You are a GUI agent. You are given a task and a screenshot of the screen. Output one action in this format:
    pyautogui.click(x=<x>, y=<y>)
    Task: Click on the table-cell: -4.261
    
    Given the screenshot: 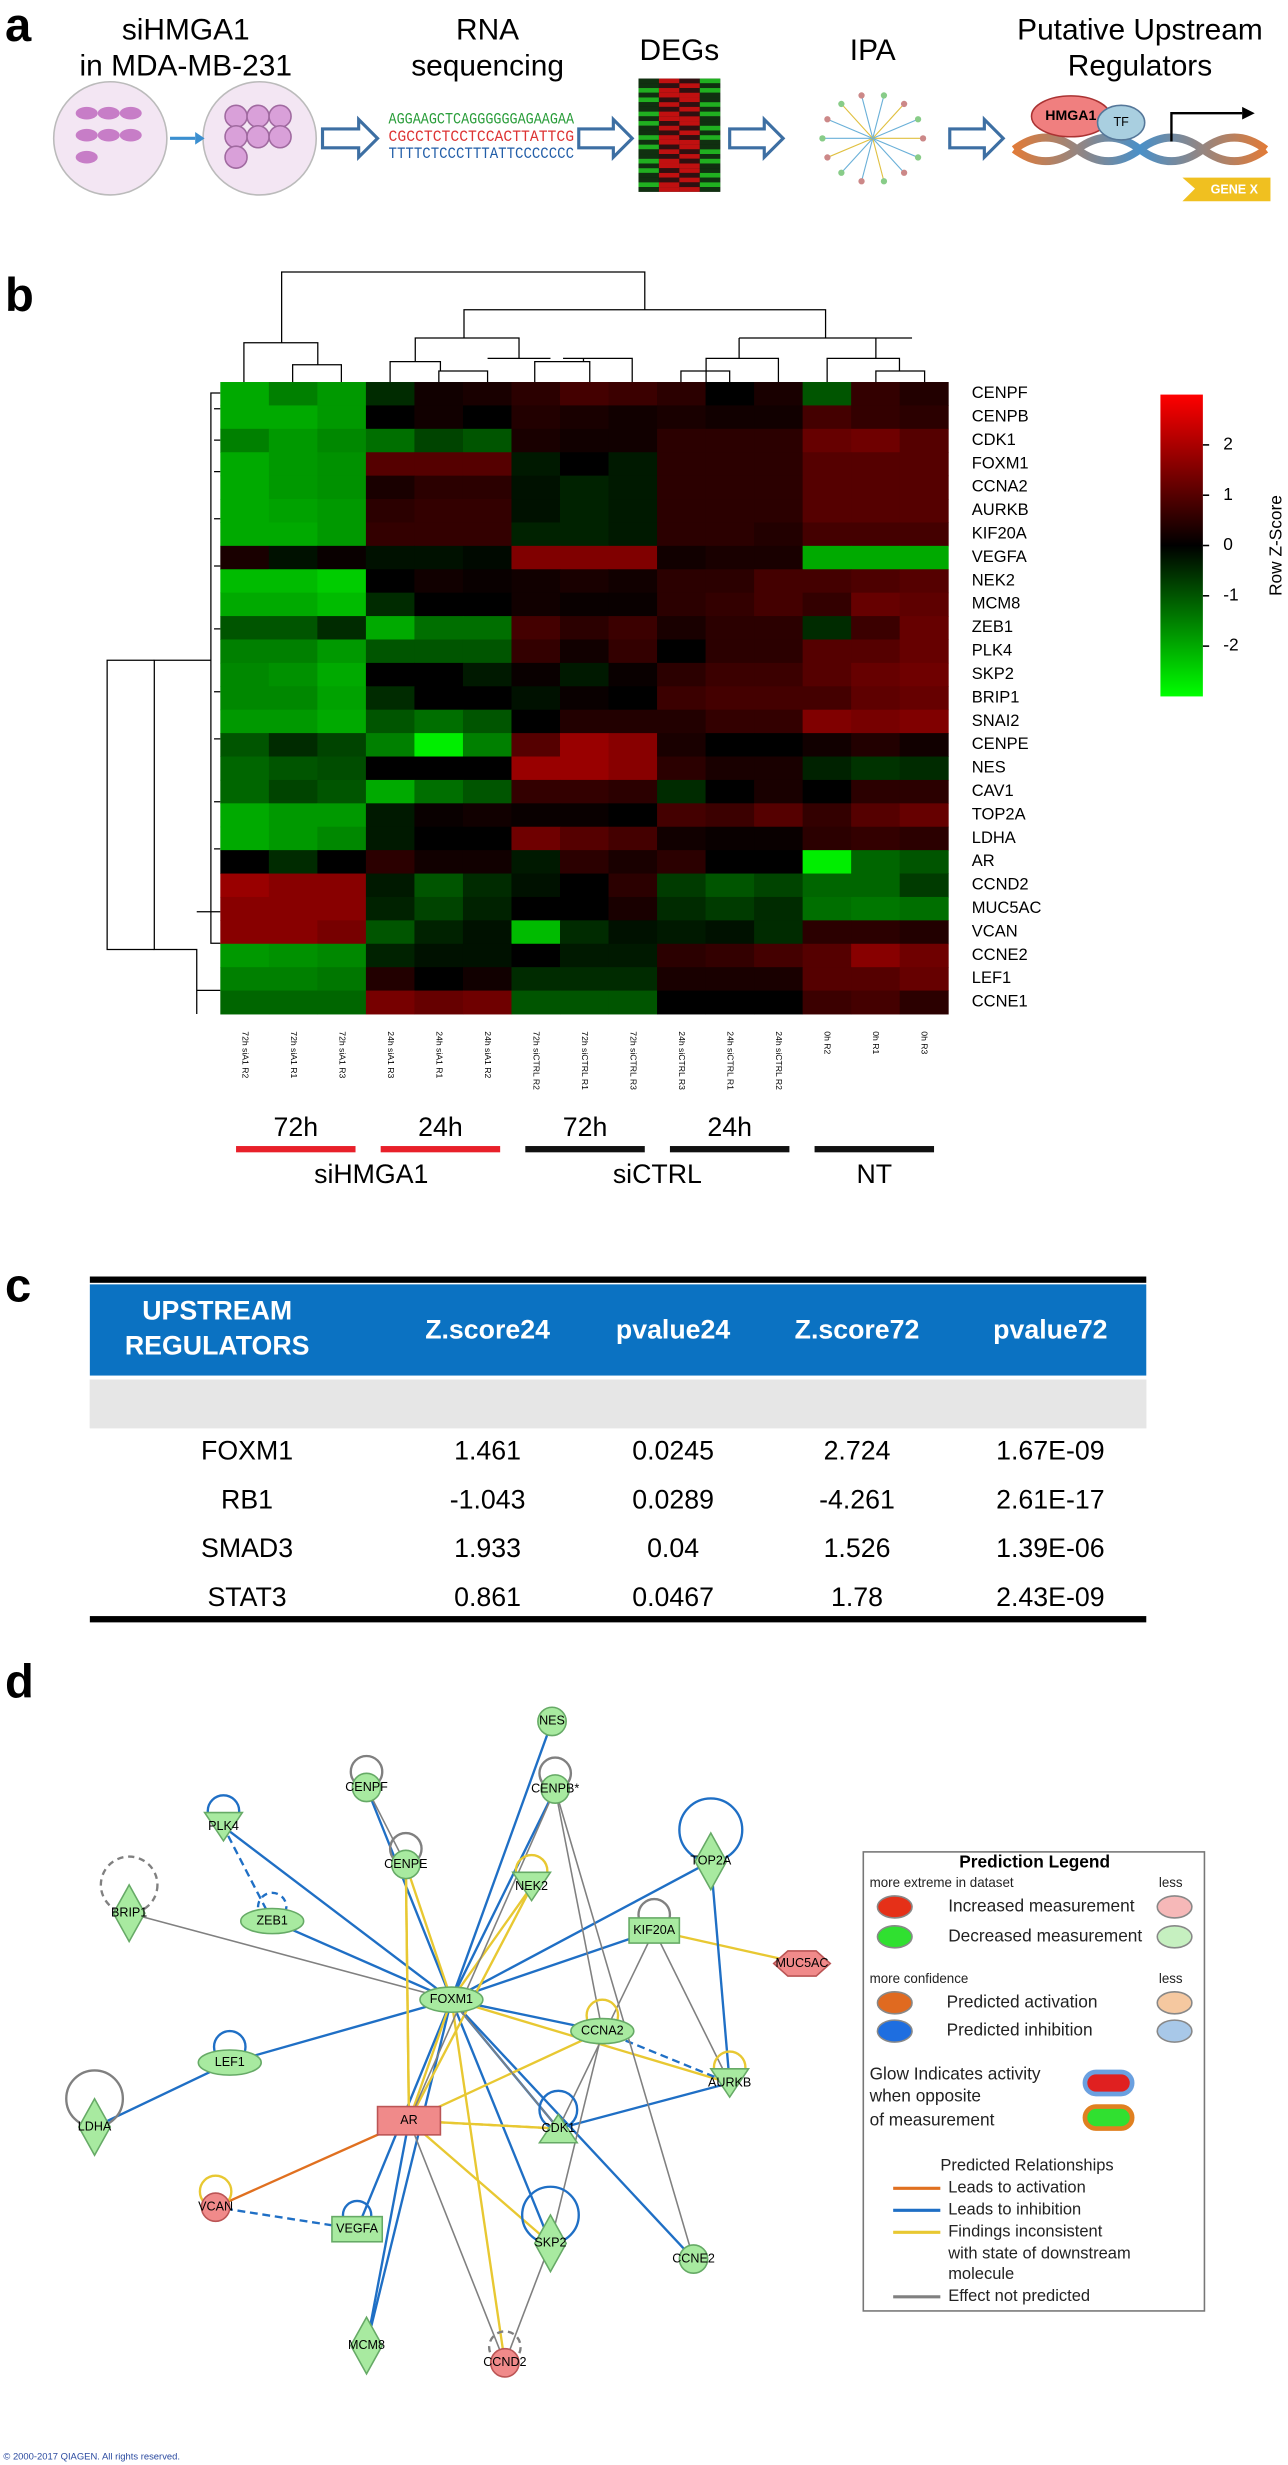 What is the action you would take?
    pyautogui.click(x=857, y=1499)
    